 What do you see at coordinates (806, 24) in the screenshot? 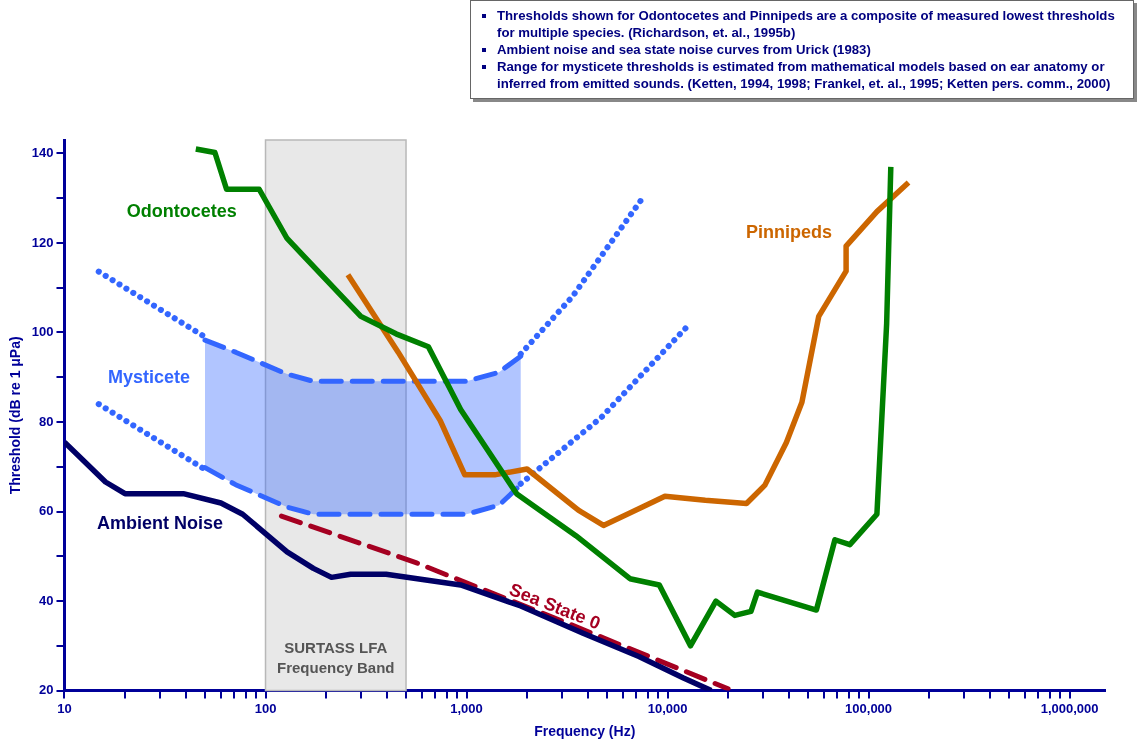
I see `text: Thresholds shown for Odontocetes and Pinnipeds are a composite of measured lowest thresholds for multiple species. (Richardson, et. al., 1995b)` at bounding box center [806, 24].